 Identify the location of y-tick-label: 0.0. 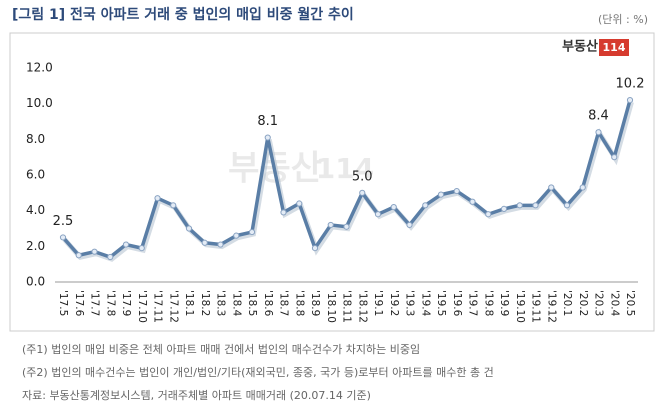
(35, 282).